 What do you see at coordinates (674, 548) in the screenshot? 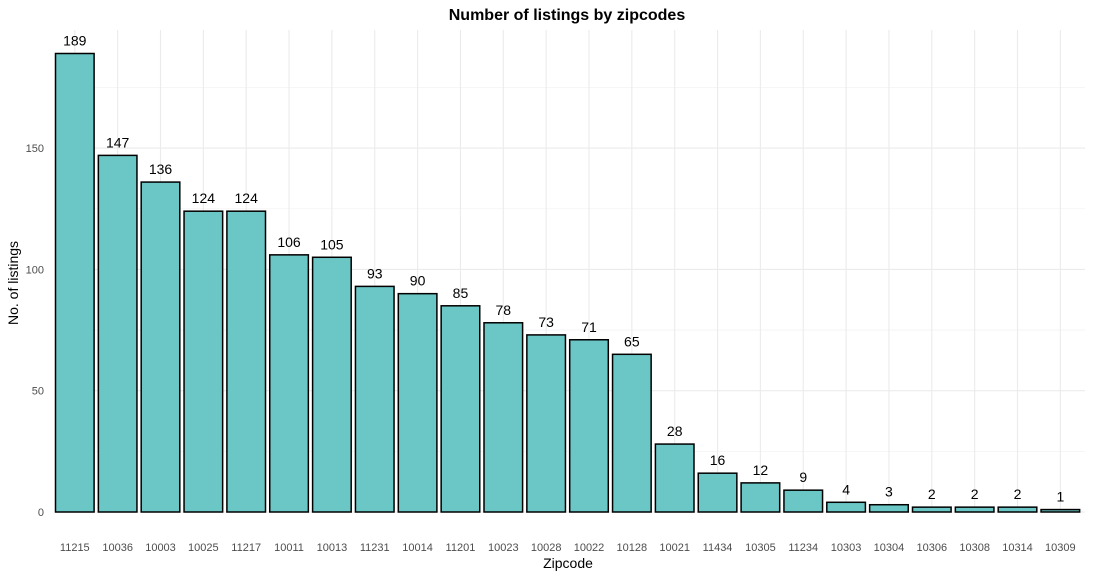
I see `x-tick-label: 10021` at bounding box center [674, 548].